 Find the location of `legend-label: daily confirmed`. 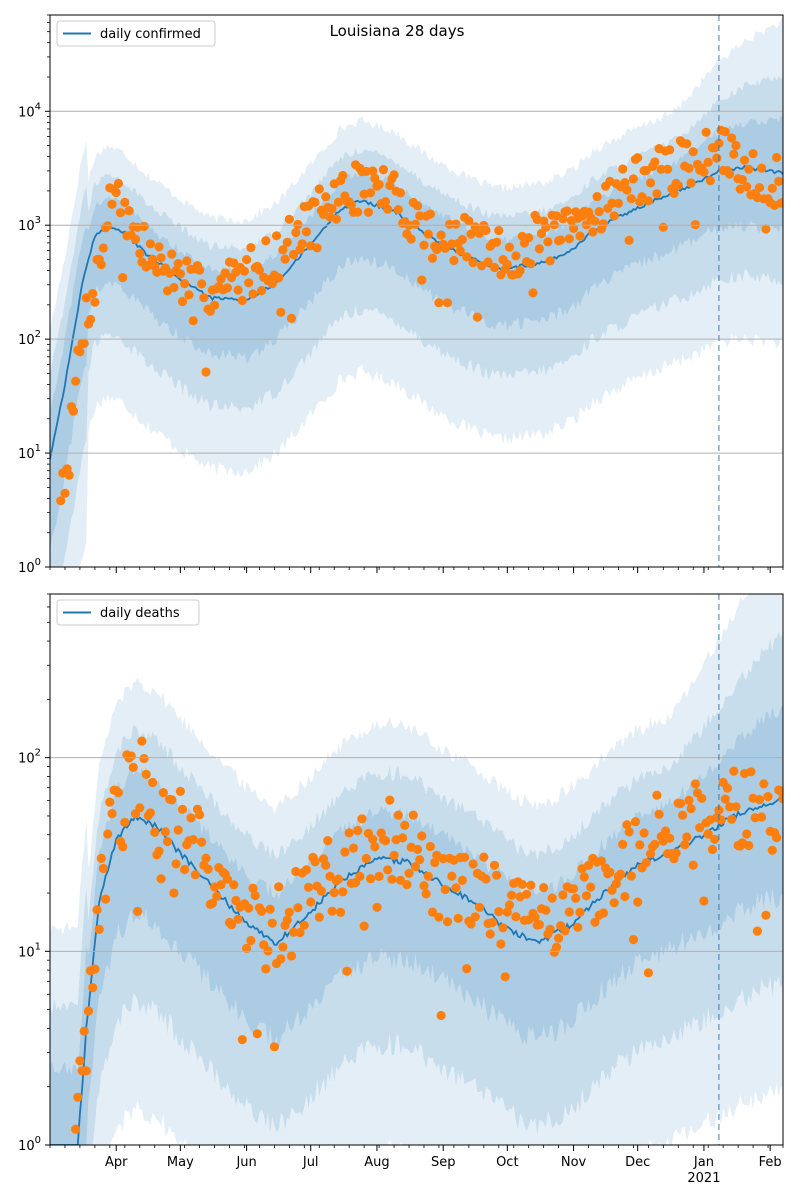

legend-label: daily confirmed is located at coordinates (150, 34).